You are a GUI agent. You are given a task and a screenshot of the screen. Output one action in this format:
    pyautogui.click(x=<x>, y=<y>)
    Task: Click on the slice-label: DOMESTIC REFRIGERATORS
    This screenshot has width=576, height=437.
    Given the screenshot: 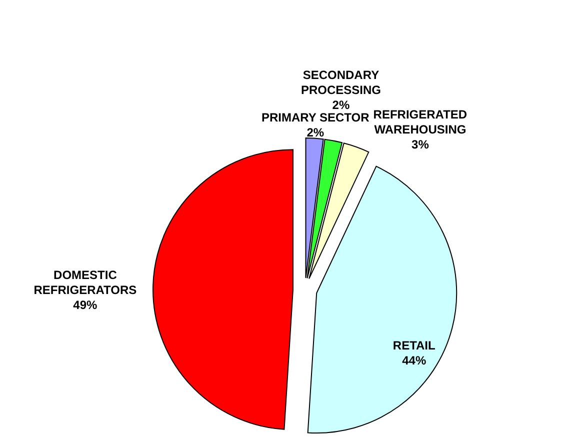 What is the action you would take?
    pyautogui.click(x=85, y=282)
    